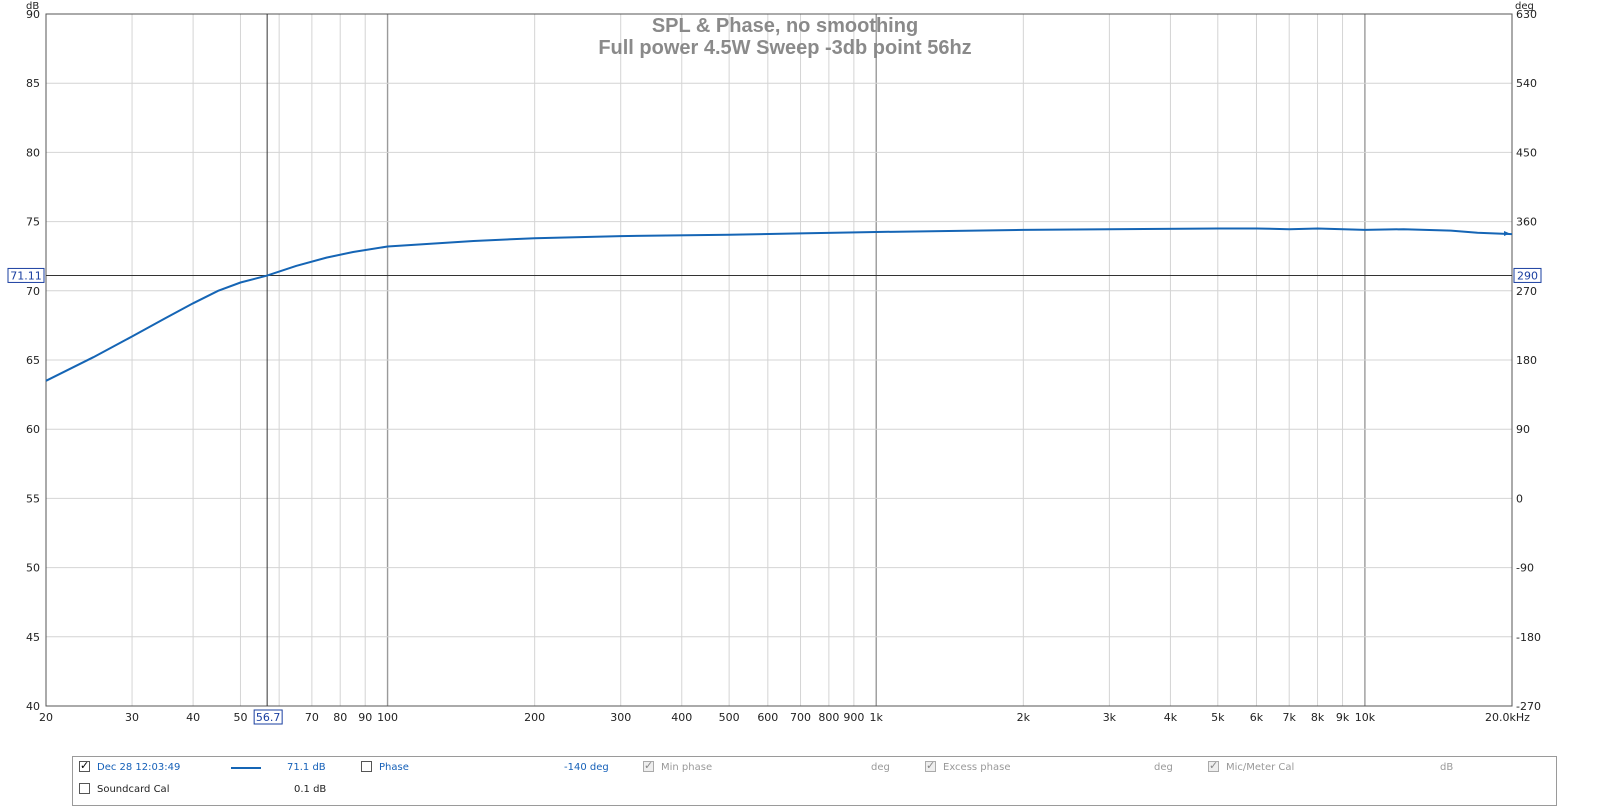 The image size is (1617, 806). I want to click on x-tick-label: 1k, so click(877, 717).